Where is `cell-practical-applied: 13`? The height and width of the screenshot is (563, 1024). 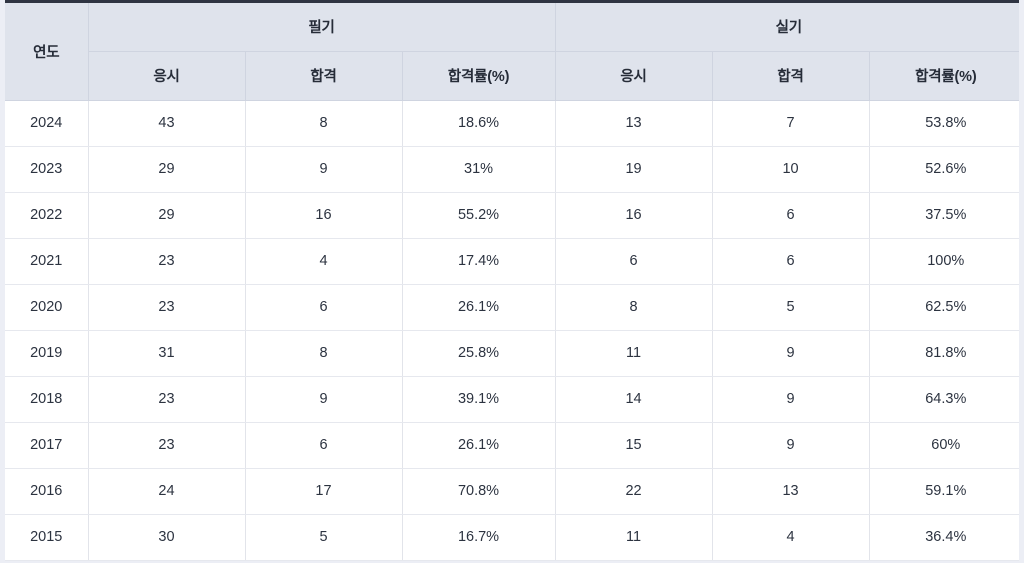
cell-practical-applied: 13 is located at coordinates (634, 123).